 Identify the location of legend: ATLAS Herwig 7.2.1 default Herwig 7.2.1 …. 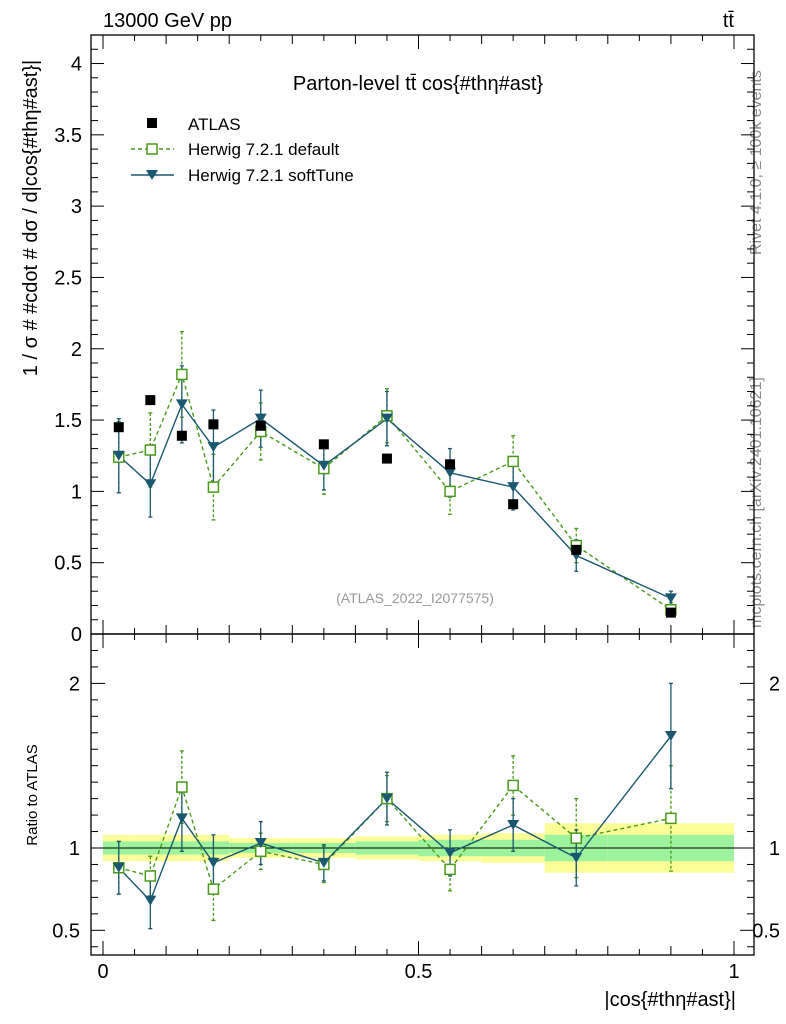
(242, 150).